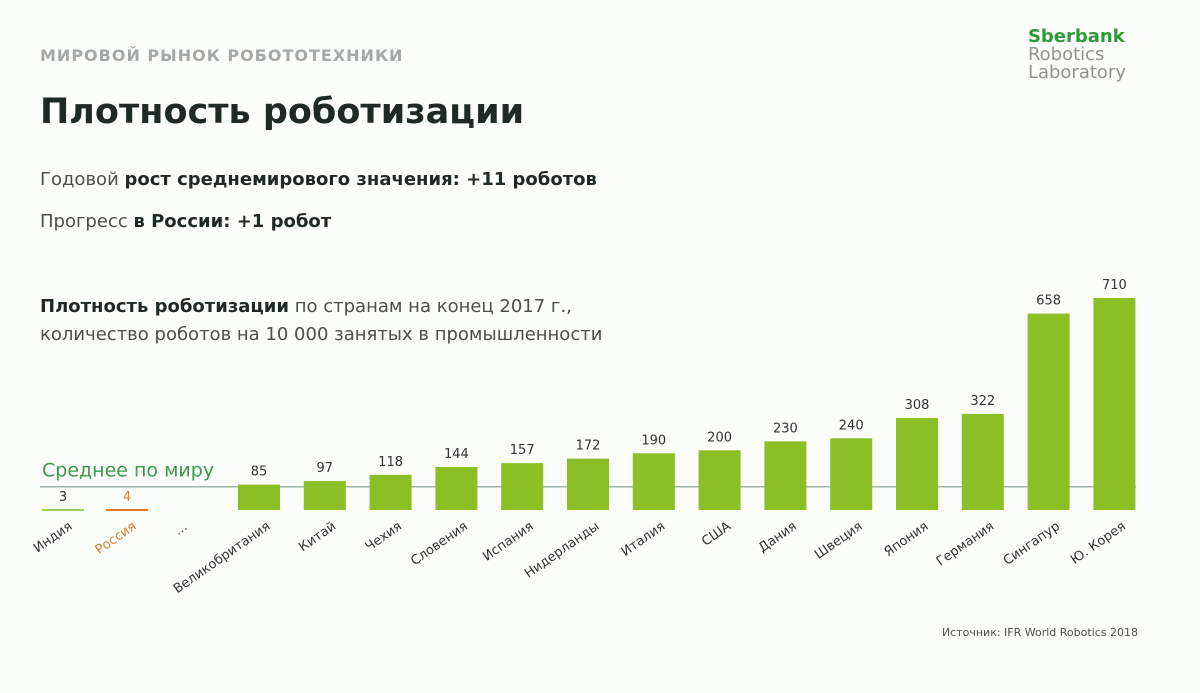  I want to click on logo-line1: Sberbank, so click(1076, 36).